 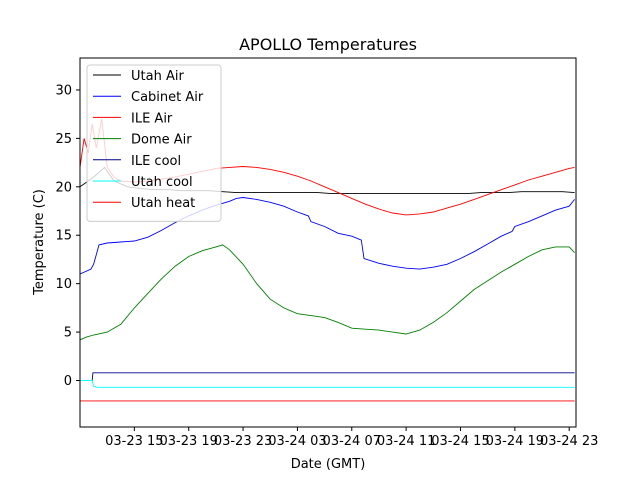 I want to click on y-tick-label: 20, so click(x=63, y=187).